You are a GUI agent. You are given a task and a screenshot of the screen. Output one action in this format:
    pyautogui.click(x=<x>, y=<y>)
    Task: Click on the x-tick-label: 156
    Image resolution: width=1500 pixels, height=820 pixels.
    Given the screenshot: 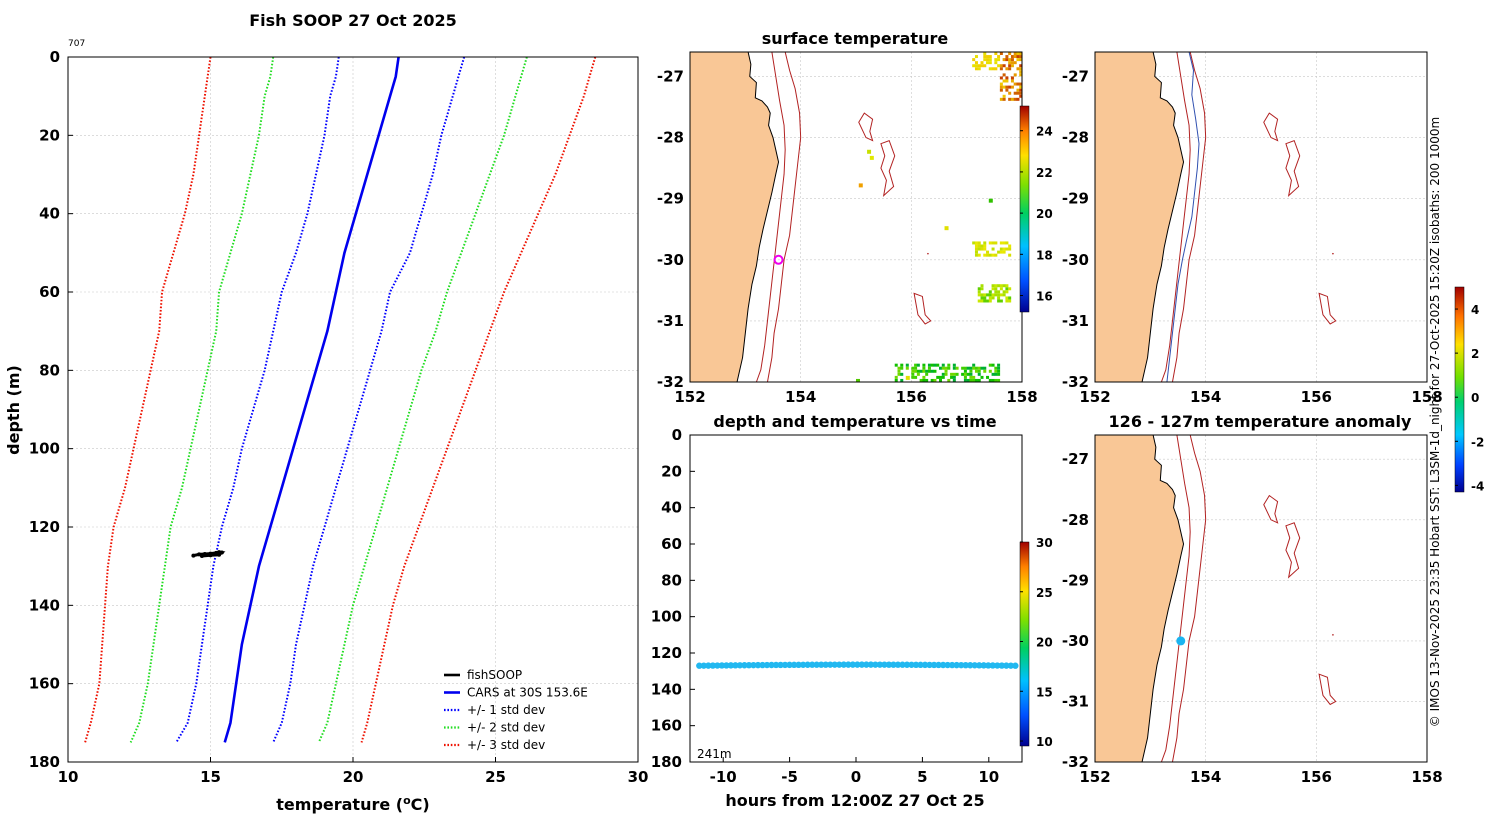 What is the action you would take?
    pyautogui.click(x=1316, y=397)
    